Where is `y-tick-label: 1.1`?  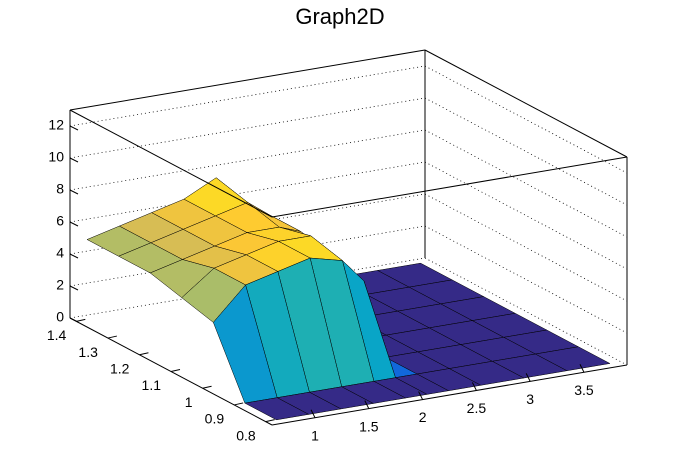
y-tick-label: 1.1 is located at coordinates (152, 385).